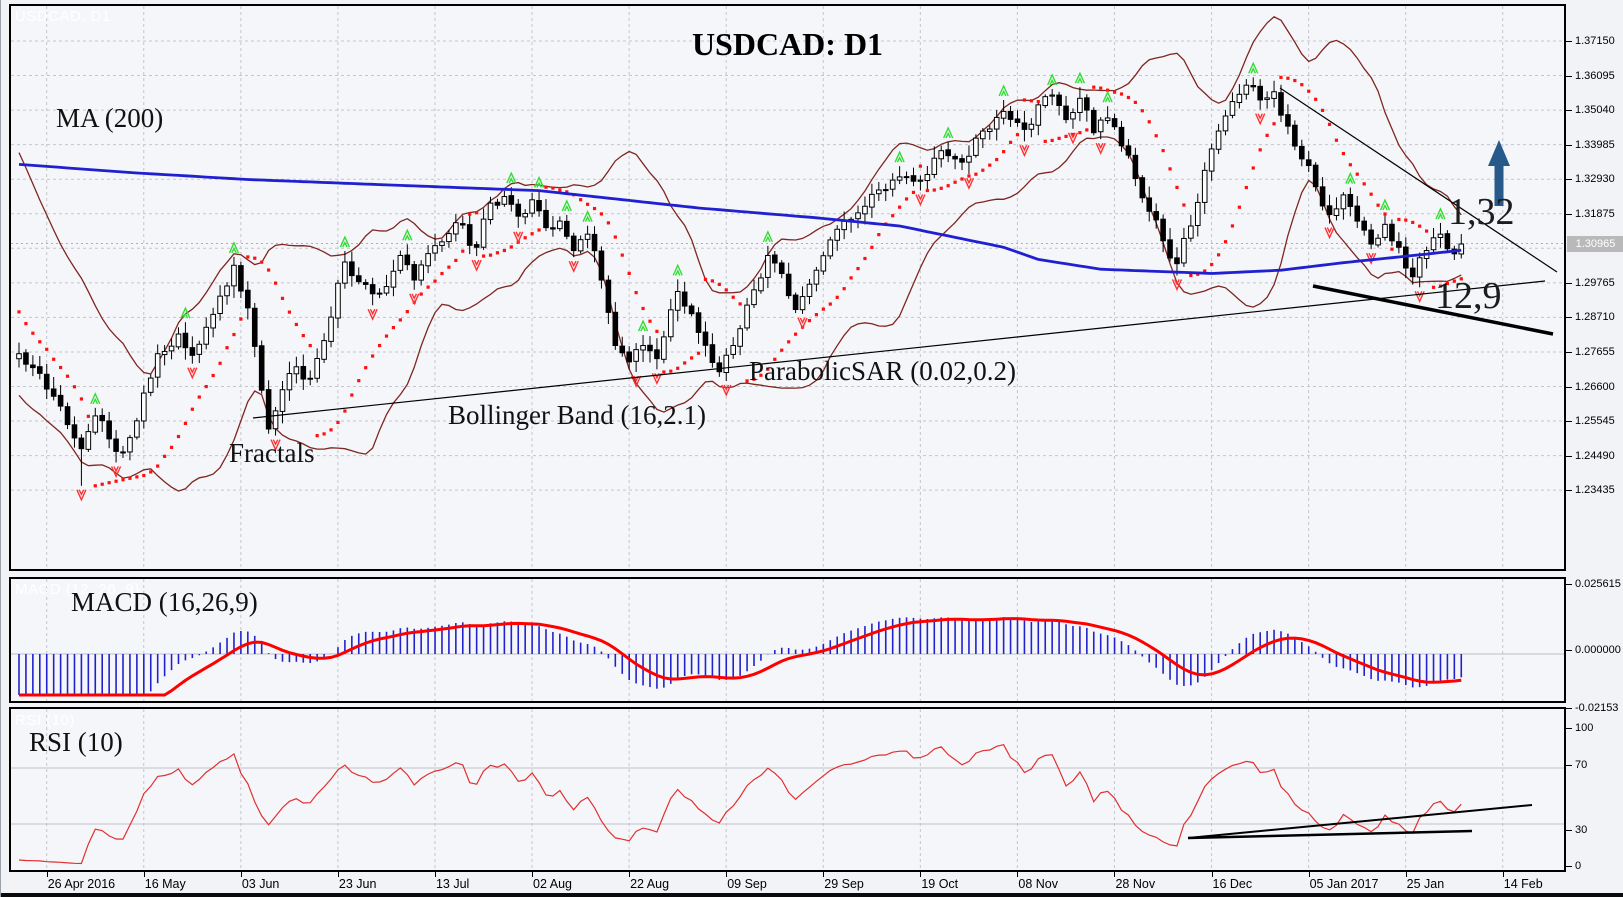  I want to click on macd-signal-line, so click(740, 657).